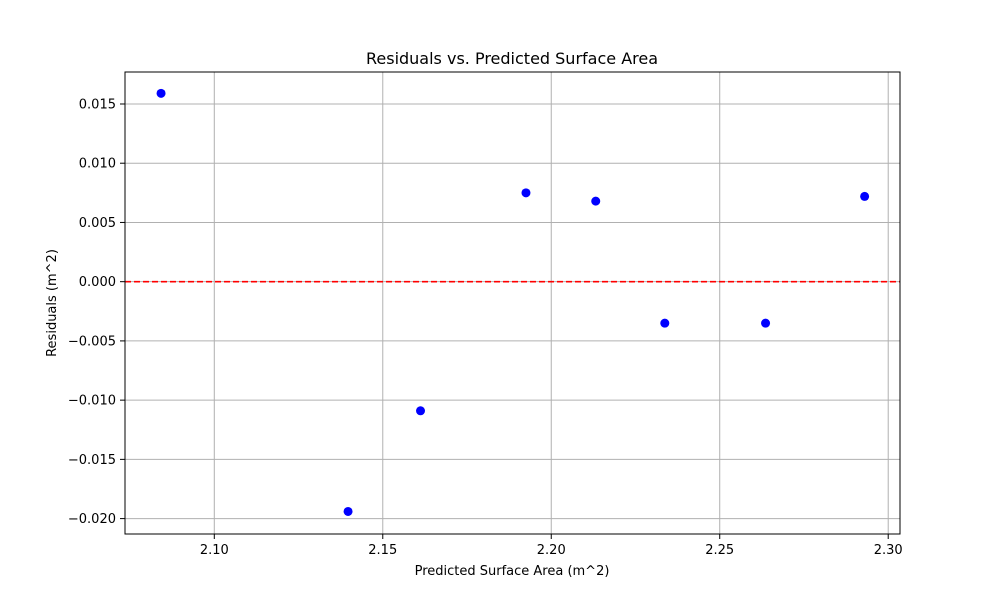  Describe the element at coordinates (52, 303) in the screenshot. I see `y-axis-label: Residuals (m^2)` at that location.